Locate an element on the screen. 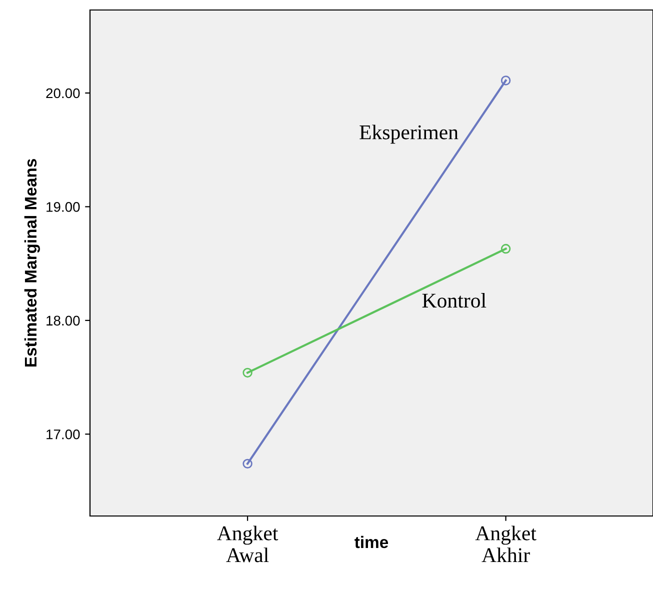 The width and height of the screenshot is (653, 595). x-axis-title: time is located at coordinates (371, 542).